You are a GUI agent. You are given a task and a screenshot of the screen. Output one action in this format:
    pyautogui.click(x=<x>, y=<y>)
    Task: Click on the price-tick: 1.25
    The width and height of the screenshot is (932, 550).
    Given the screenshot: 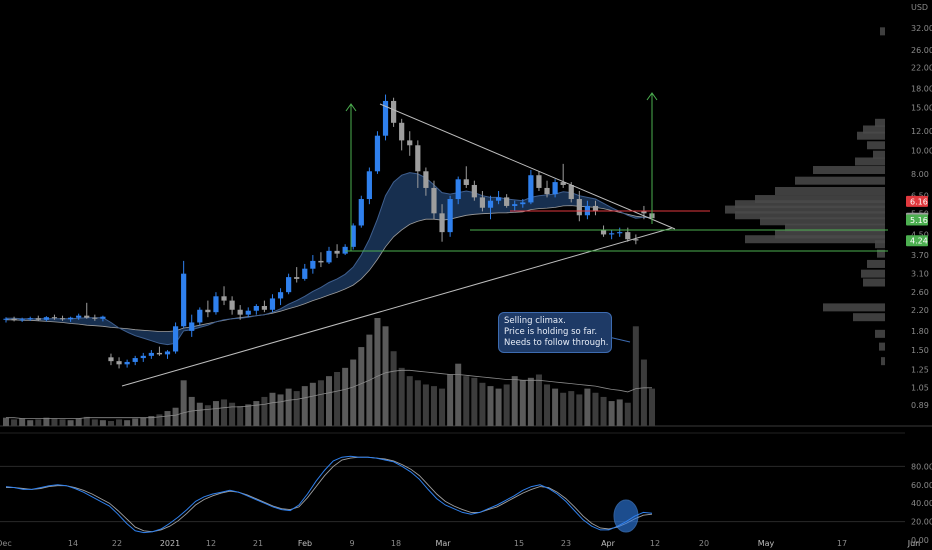 What is the action you would take?
    pyautogui.click(x=920, y=369)
    